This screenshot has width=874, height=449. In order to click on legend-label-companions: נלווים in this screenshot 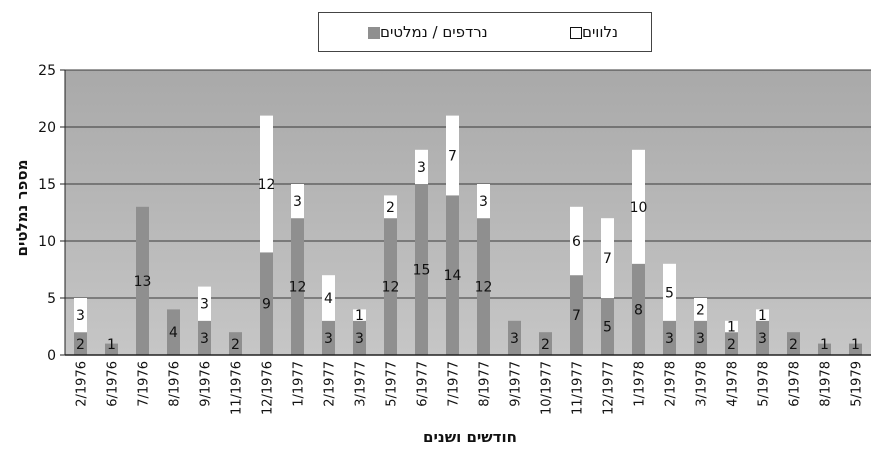, I will do `click(600, 32)`.